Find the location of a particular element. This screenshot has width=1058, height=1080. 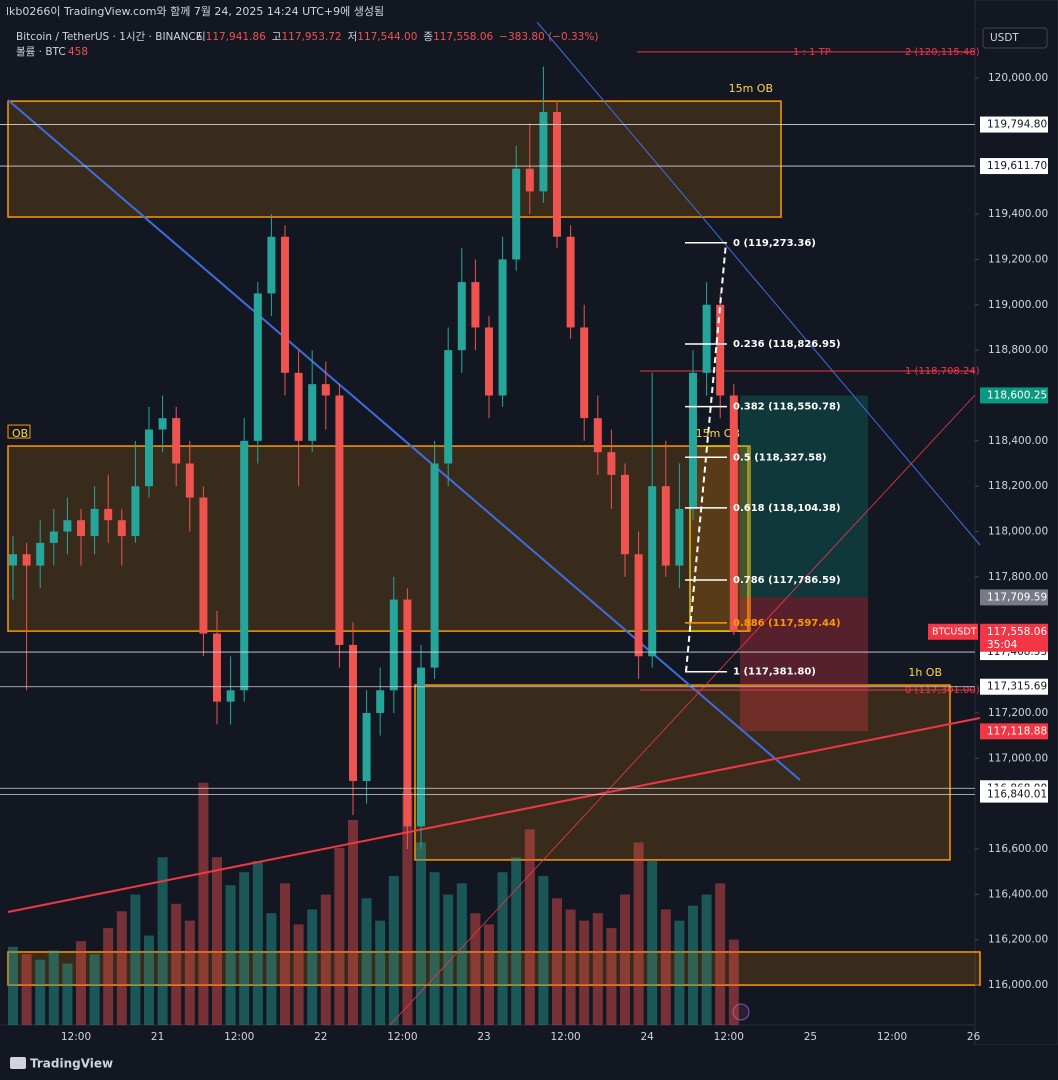

y-tick-label: 116,600.00 is located at coordinates (1018, 849).